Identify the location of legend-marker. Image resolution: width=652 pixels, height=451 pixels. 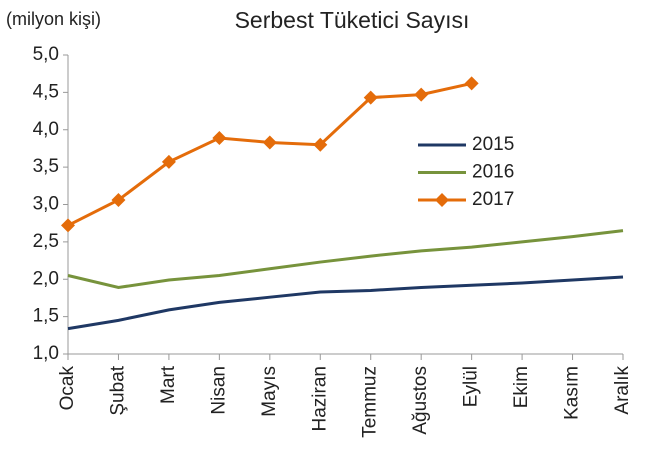
(442, 200).